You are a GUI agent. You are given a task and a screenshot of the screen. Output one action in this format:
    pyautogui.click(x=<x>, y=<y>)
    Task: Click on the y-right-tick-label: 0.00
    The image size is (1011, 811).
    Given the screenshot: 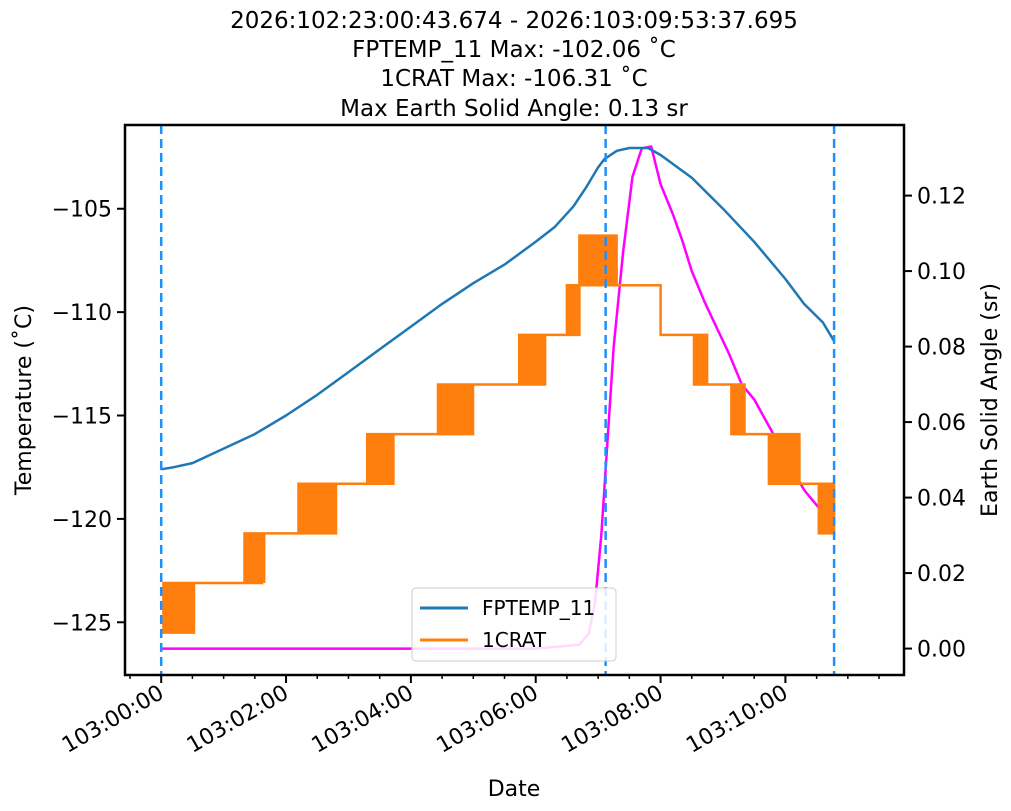 What is the action you would take?
    pyautogui.click(x=941, y=650)
    